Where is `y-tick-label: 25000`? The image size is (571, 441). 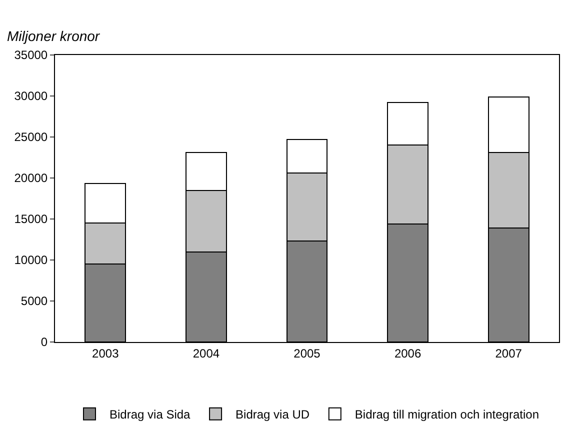 y-tick-label: 25000 is located at coordinates (31, 137).